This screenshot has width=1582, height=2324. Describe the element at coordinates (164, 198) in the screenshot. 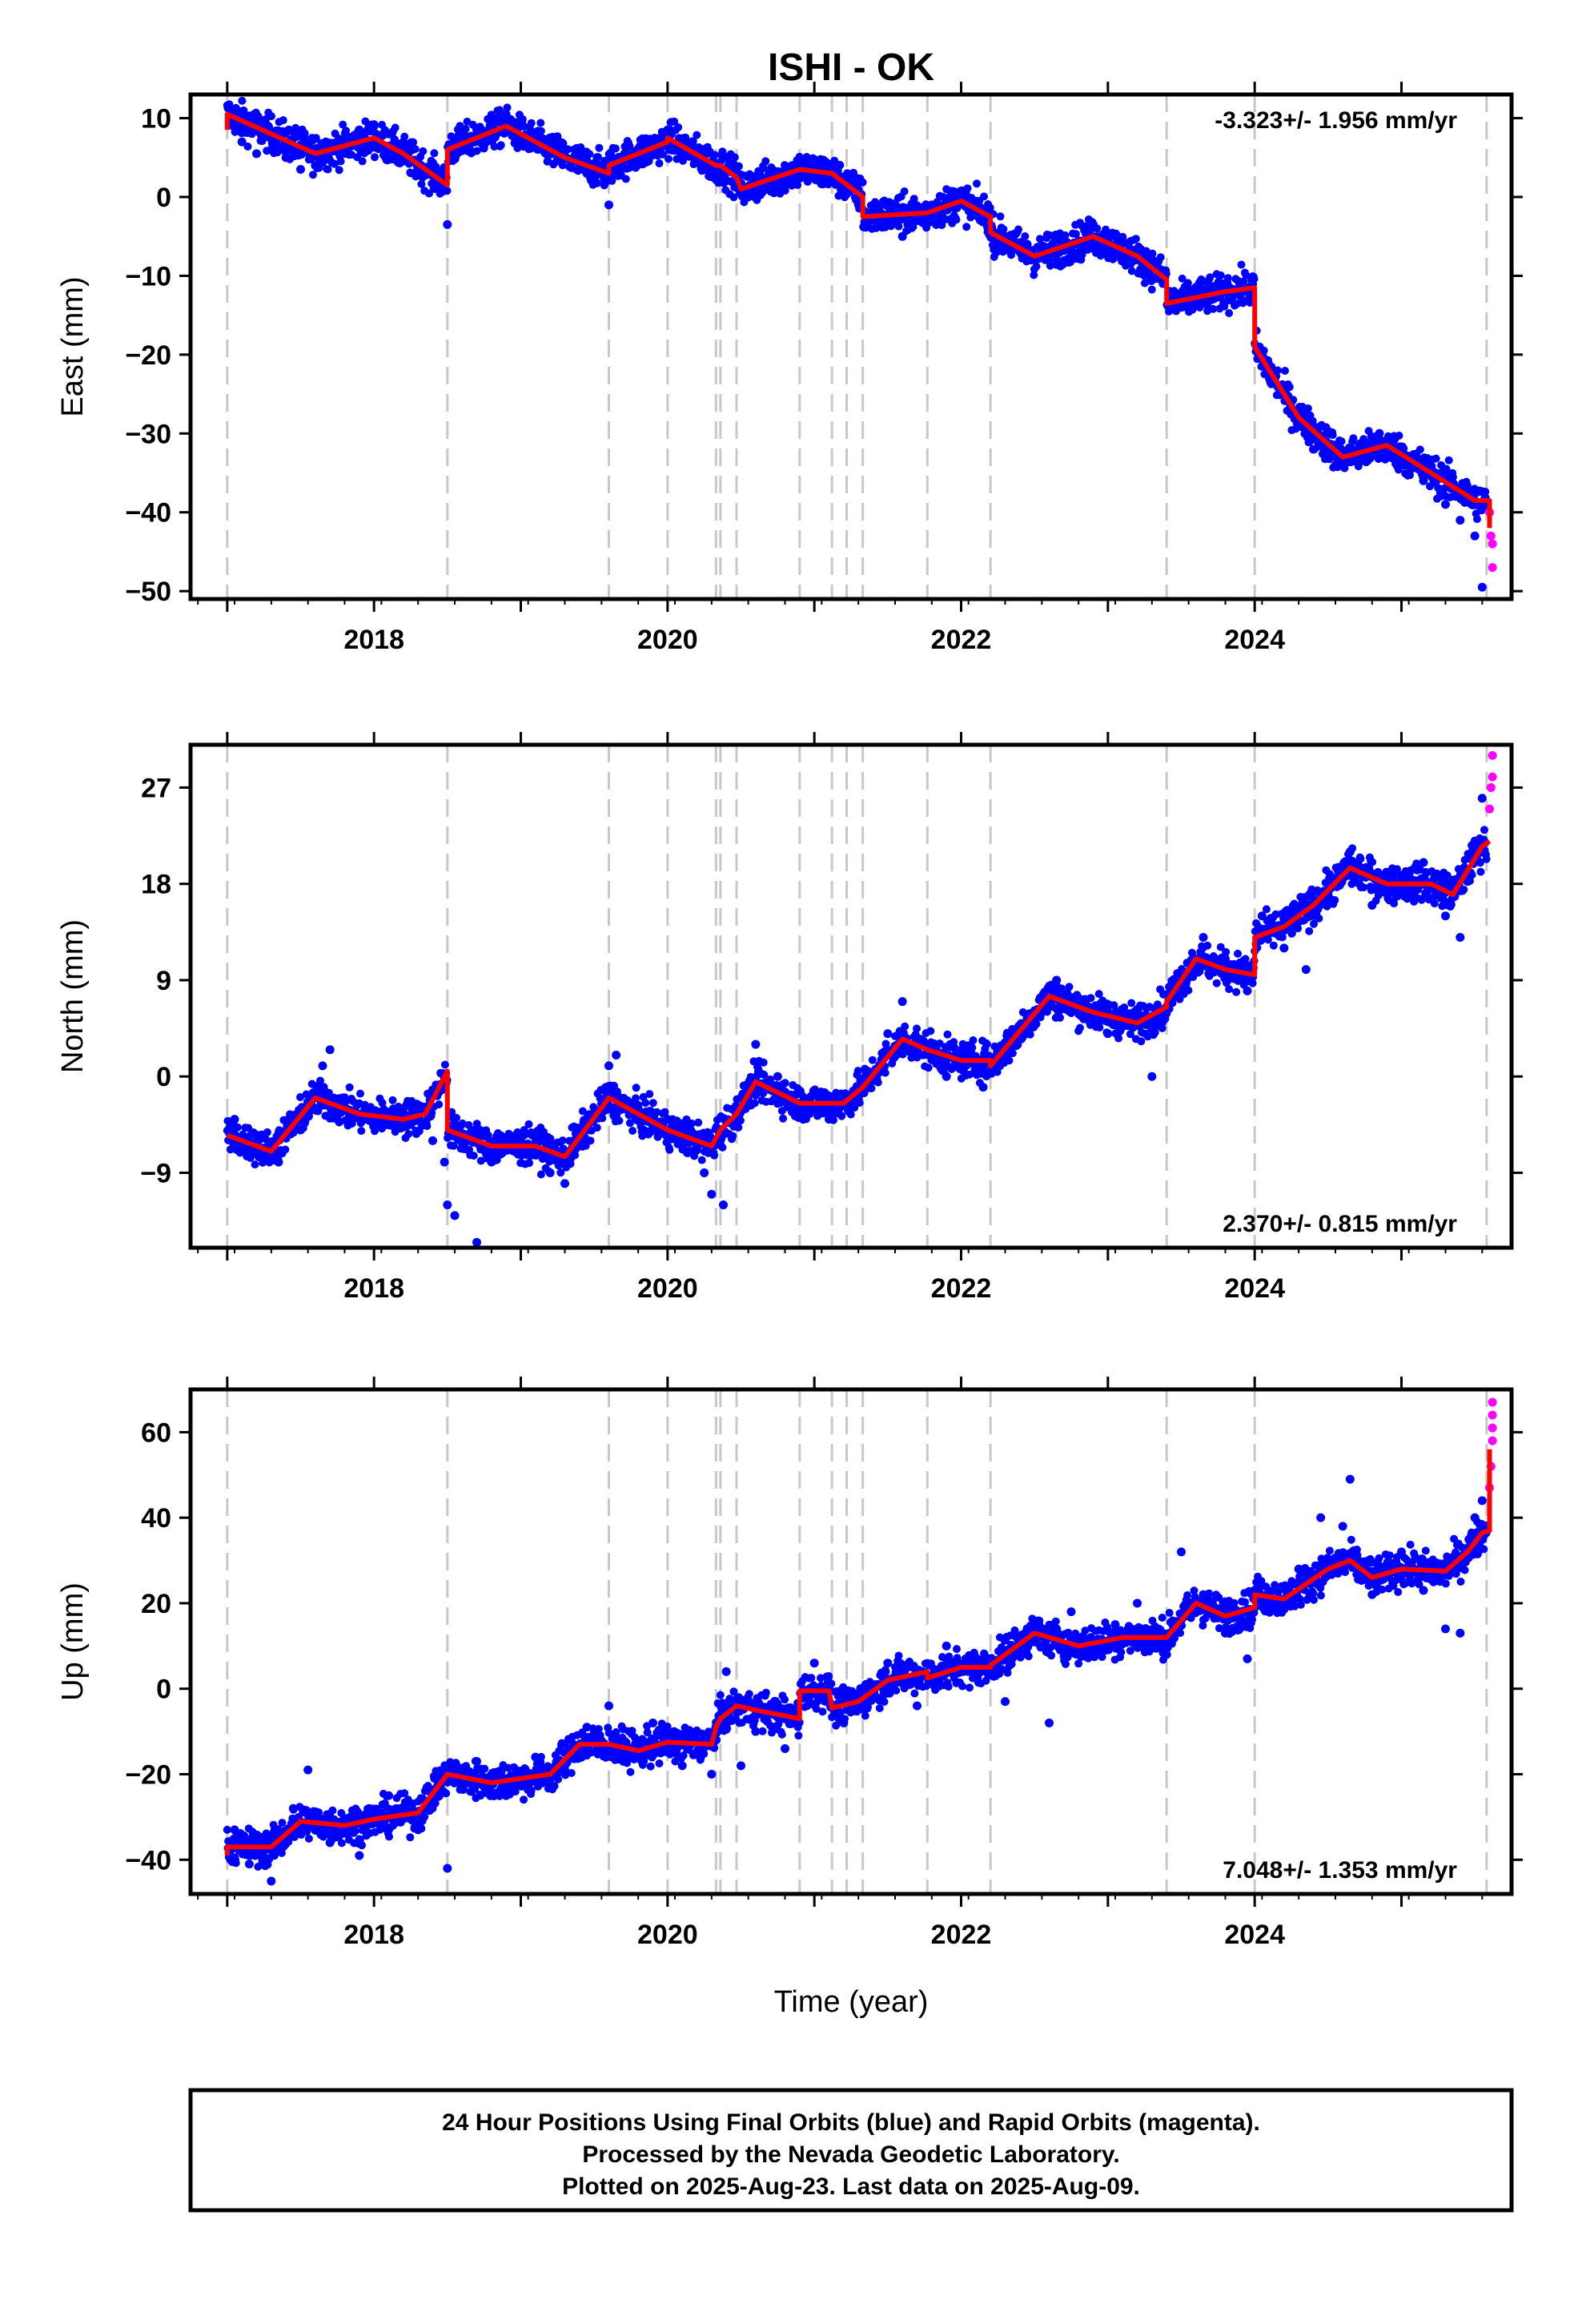

I see `y-tick-label: 0` at that location.